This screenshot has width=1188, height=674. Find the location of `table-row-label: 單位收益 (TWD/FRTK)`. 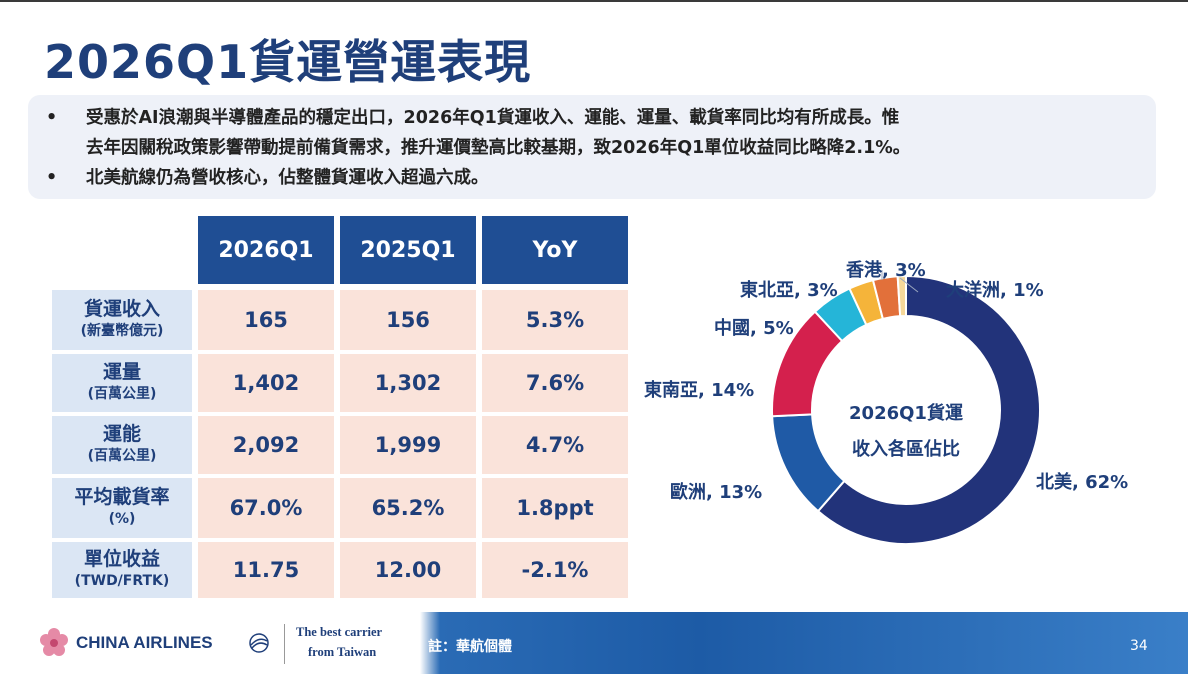

table-row-label: 單位收益 (TWD/FRTK) is located at coordinates (122, 570).